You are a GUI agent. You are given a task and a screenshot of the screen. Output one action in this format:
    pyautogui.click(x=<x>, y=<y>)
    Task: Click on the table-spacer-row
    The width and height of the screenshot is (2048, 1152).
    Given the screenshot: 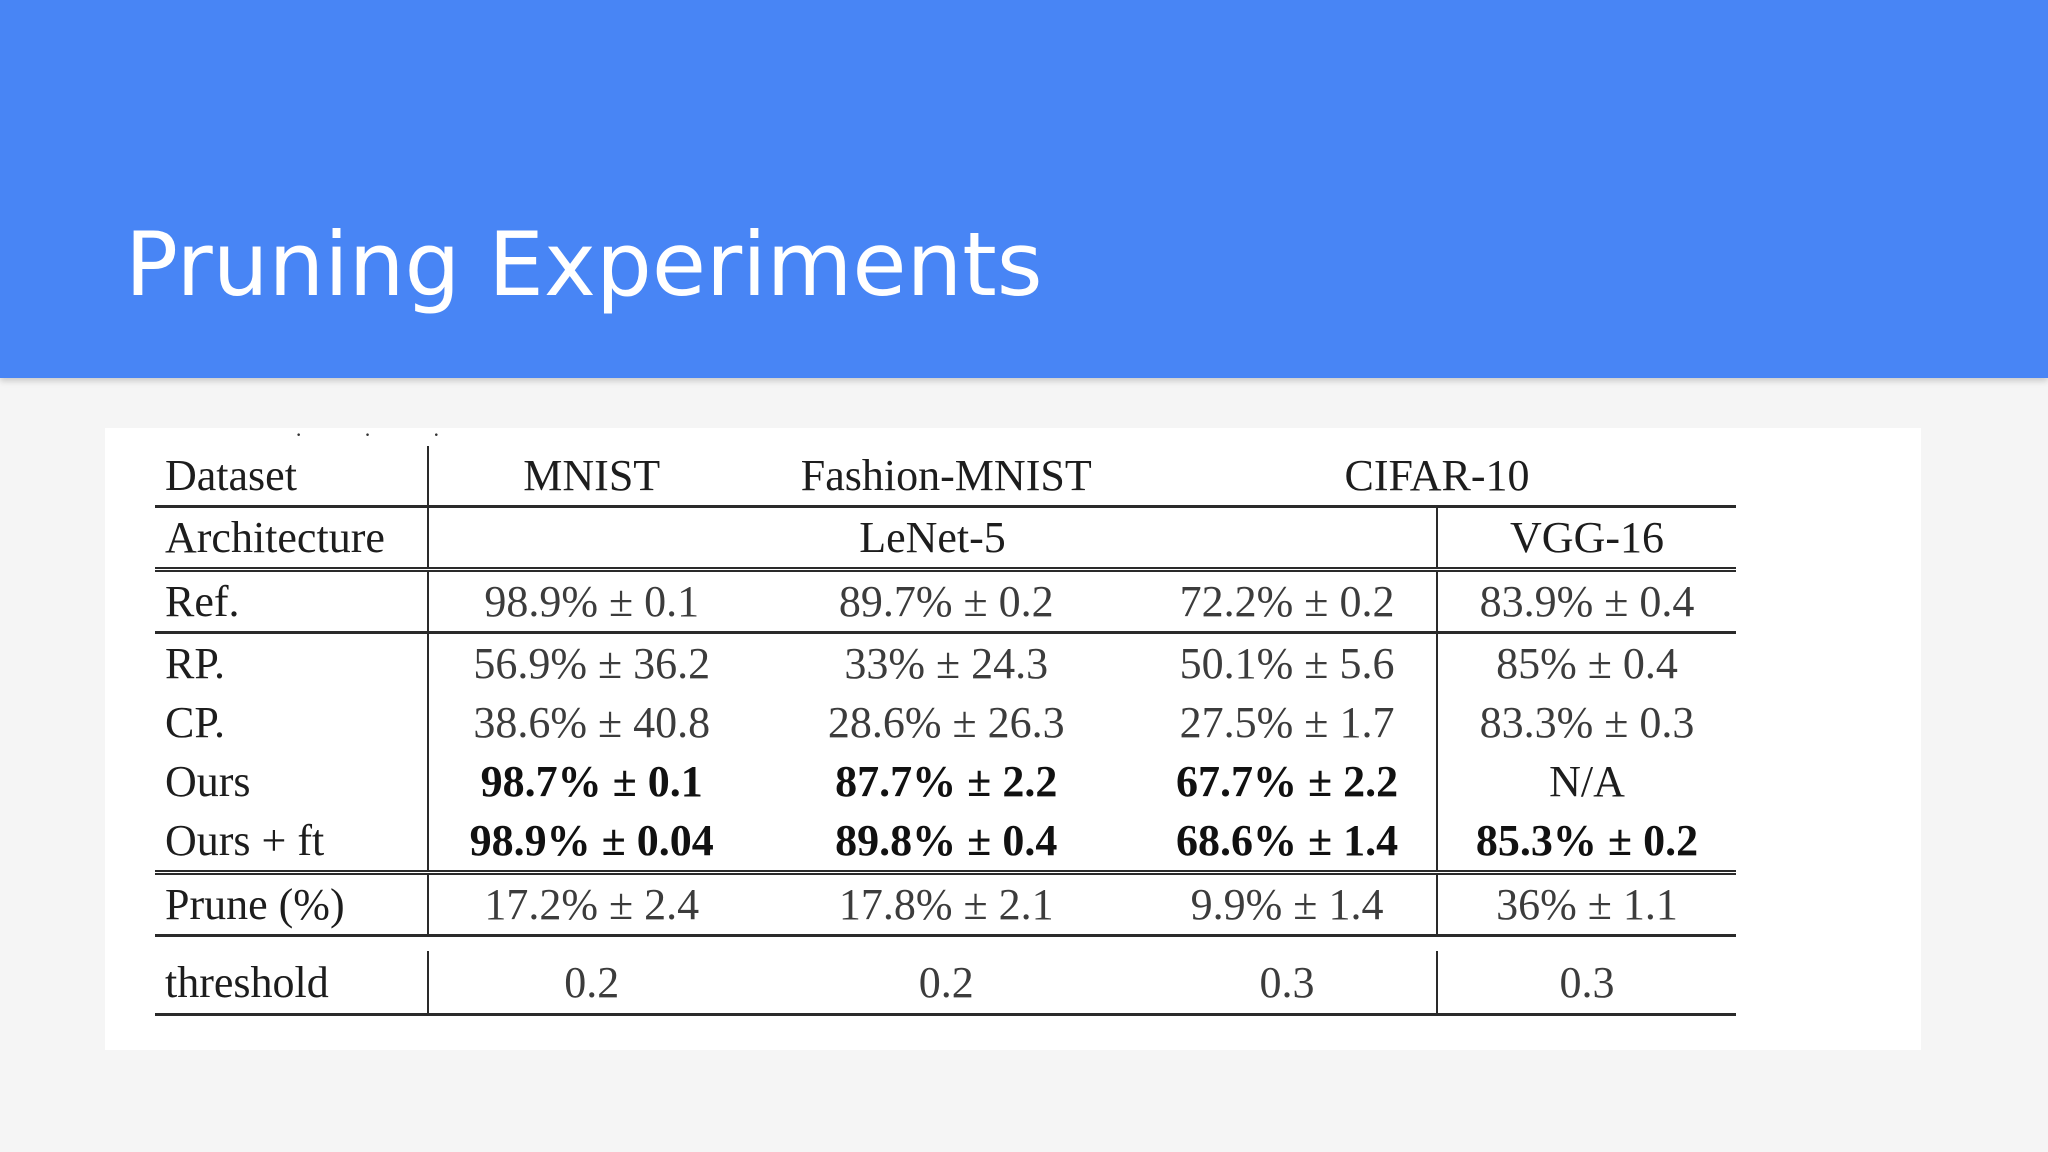 What is the action you would take?
    pyautogui.click(x=945, y=942)
    